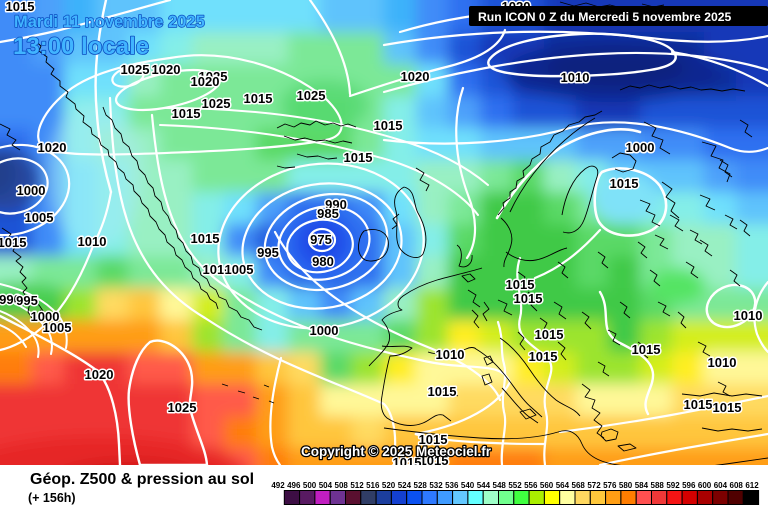 Image resolution: width=768 pixels, height=512 pixels. Describe the element at coordinates (328, 213) in the screenshot. I see `svg-text: 985` at that location.